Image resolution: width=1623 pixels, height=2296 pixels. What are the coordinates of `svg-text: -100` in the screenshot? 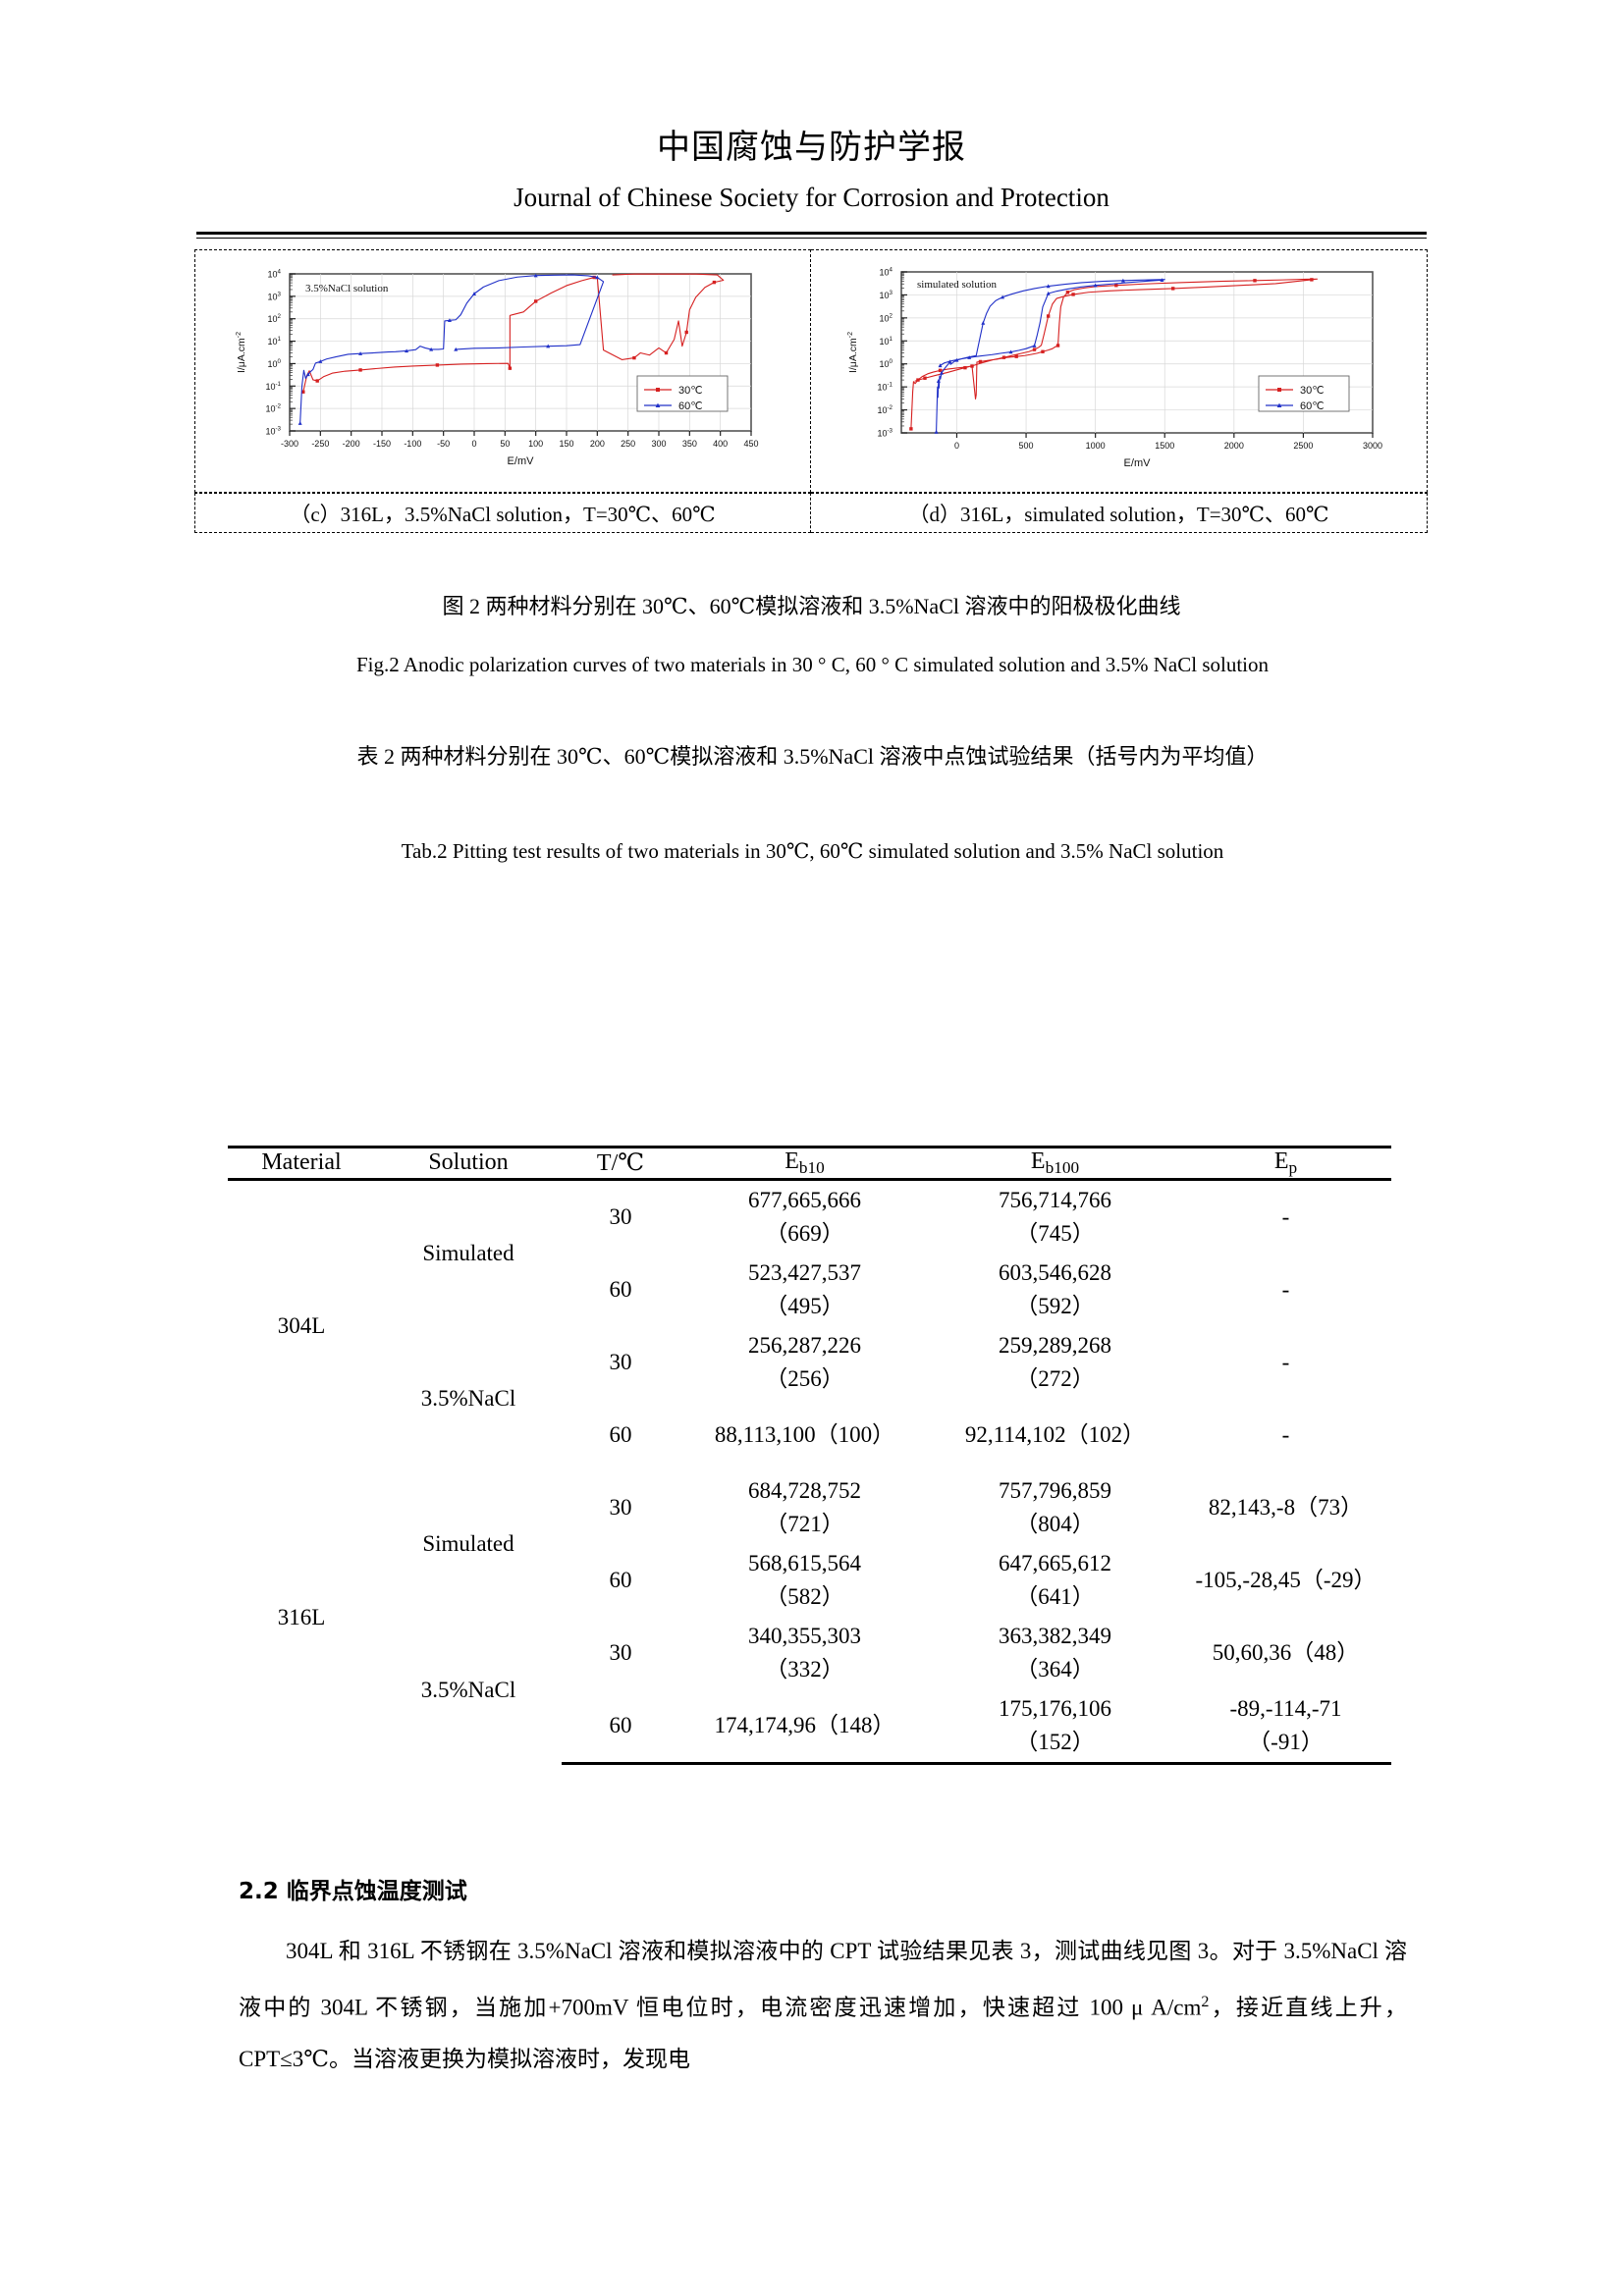 It's located at (413, 444).